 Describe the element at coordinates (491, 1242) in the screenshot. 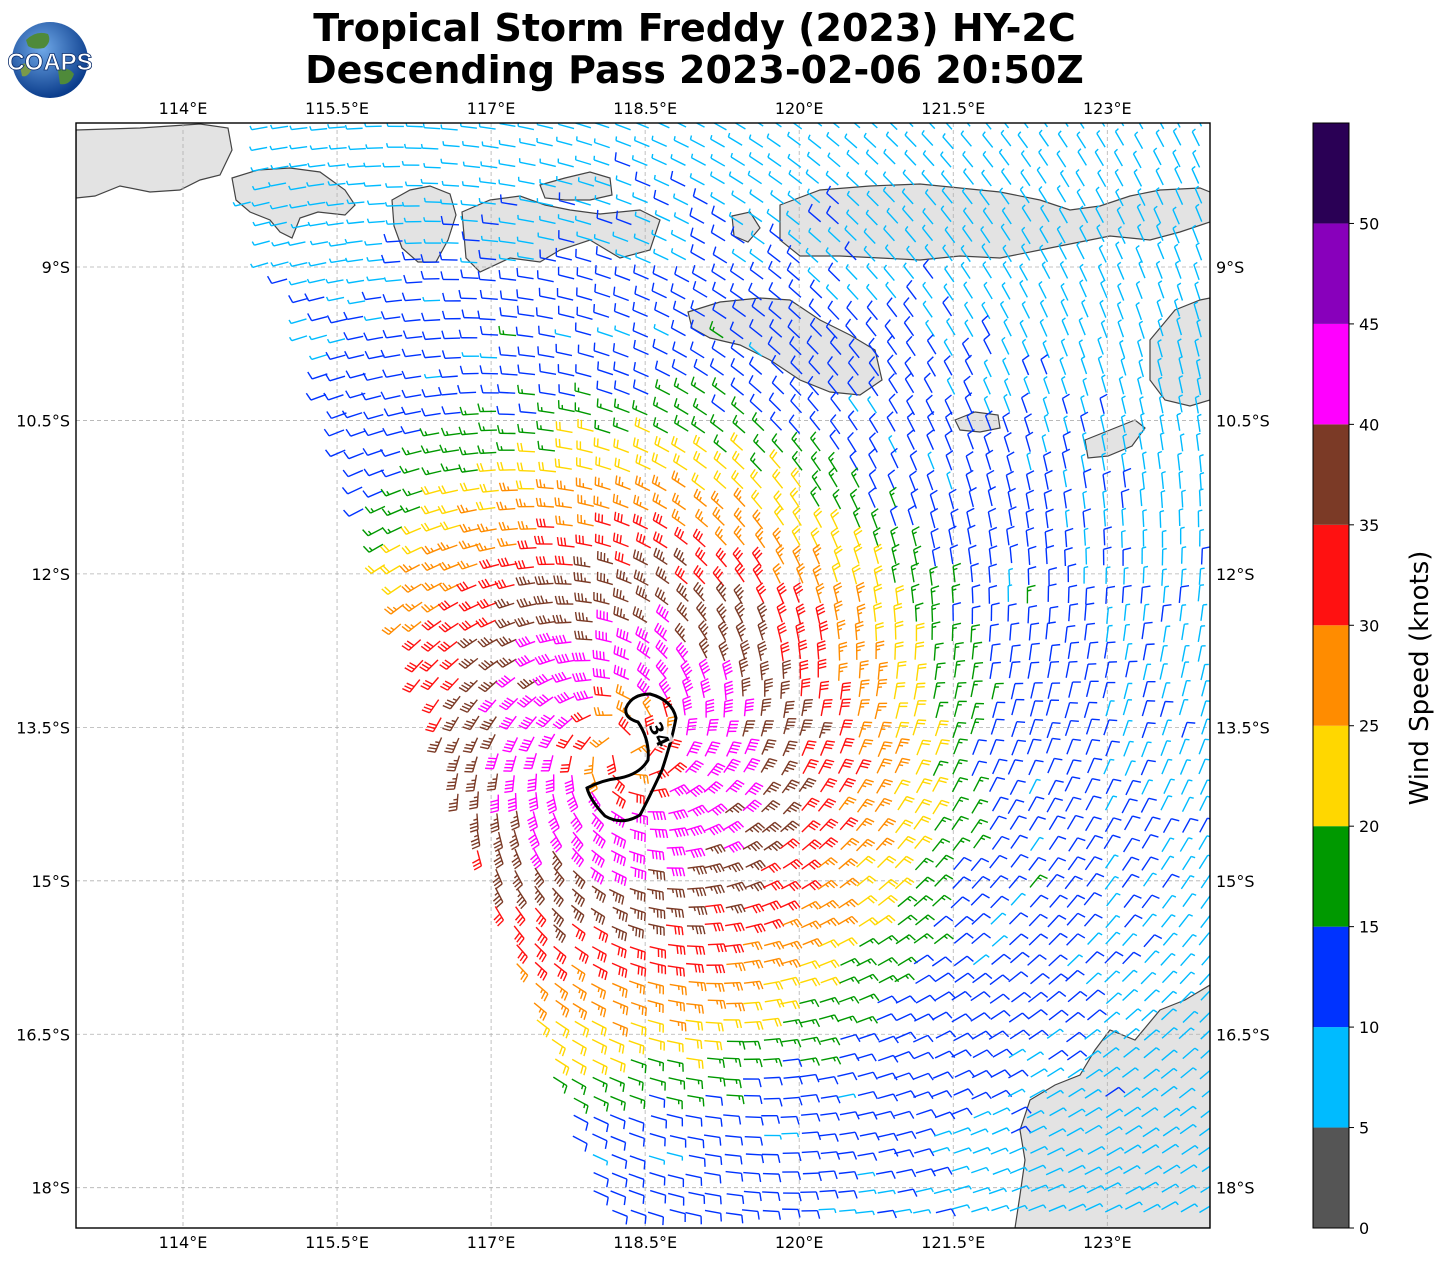

I see `lon-tick-label: 117°E` at that location.